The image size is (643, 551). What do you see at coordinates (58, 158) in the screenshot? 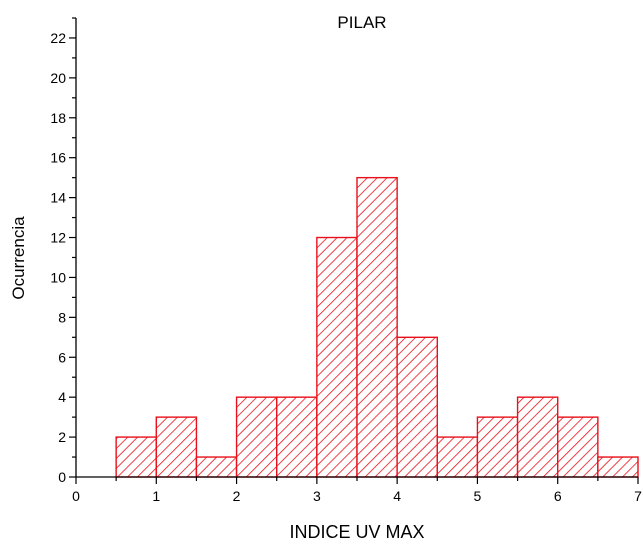
I see `y-tick-label: 16` at bounding box center [58, 158].